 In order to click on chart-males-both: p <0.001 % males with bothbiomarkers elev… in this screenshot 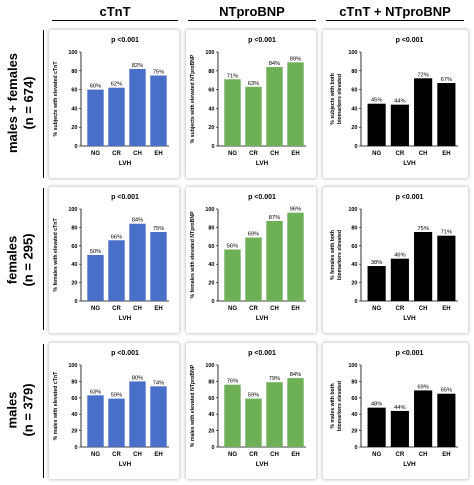, I will do `click(394, 409)`.